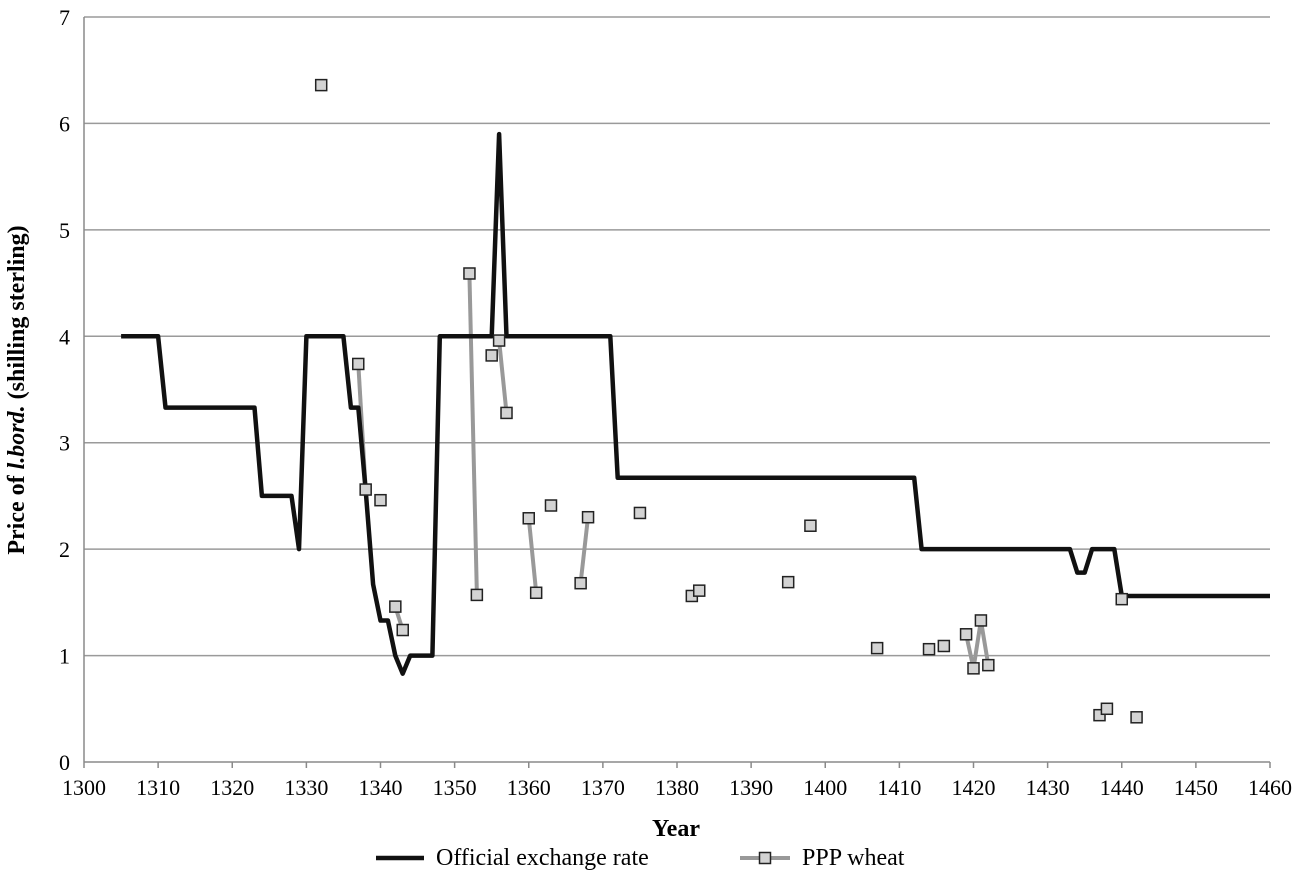  Describe the element at coordinates (84, 787) in the screenshot. I see `x-tick-label: 1300` at that location.